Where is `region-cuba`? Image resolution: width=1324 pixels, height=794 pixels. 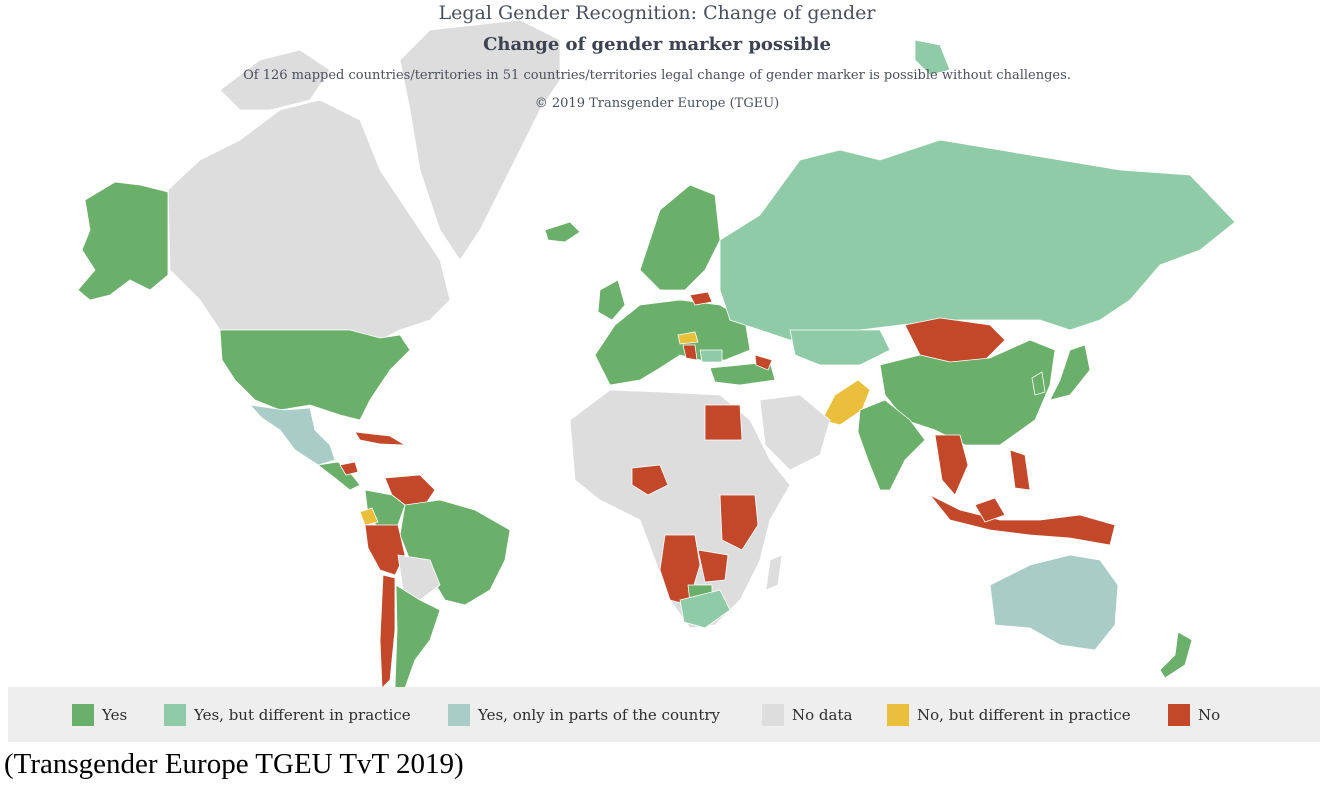
region-cuba is located at coordinates (380, 438).